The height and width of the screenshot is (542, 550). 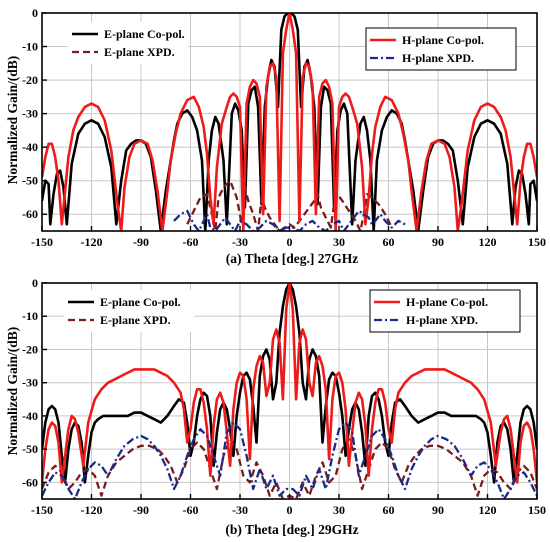 What do you see at coordinates (292, 258) in the screenshot?
I see `x-axis-label-a: (a) Theta [deg.] 27GHz` at bounding box center [292, 258].